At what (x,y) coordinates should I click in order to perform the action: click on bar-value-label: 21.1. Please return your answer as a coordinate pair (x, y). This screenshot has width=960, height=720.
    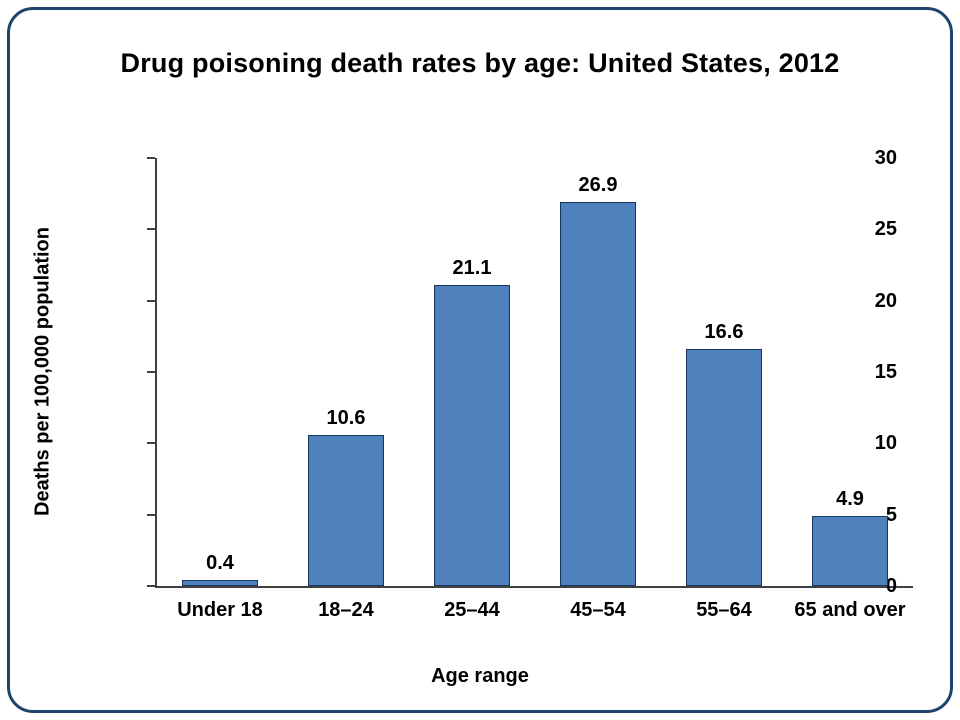
    Looking at the image, I should click on (472, 267).